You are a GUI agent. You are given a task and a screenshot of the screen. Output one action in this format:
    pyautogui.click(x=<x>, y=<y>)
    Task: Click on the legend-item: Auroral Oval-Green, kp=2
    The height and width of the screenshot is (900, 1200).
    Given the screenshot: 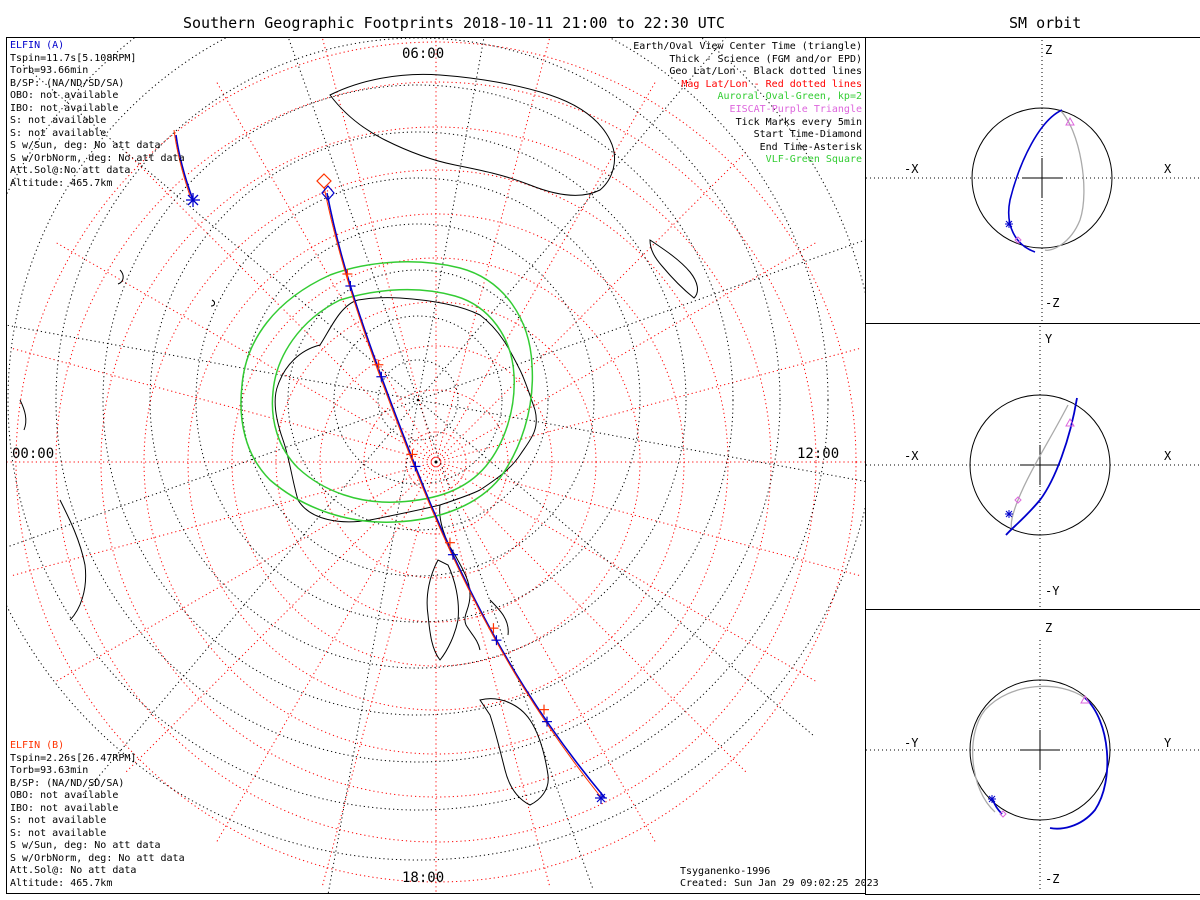 What is the action you would take?
    pyautogui.click(x=790, y=97)
    